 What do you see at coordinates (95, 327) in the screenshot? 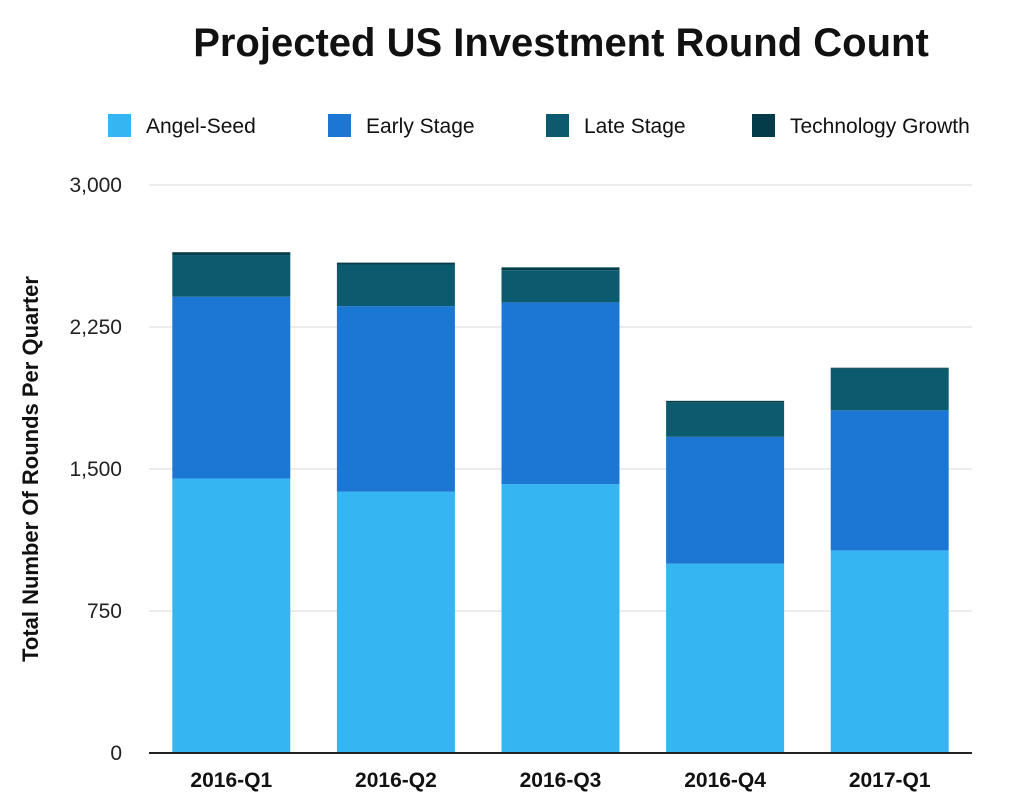
I see `y-tick-label: 2,250` at bounding box center [95, 327].